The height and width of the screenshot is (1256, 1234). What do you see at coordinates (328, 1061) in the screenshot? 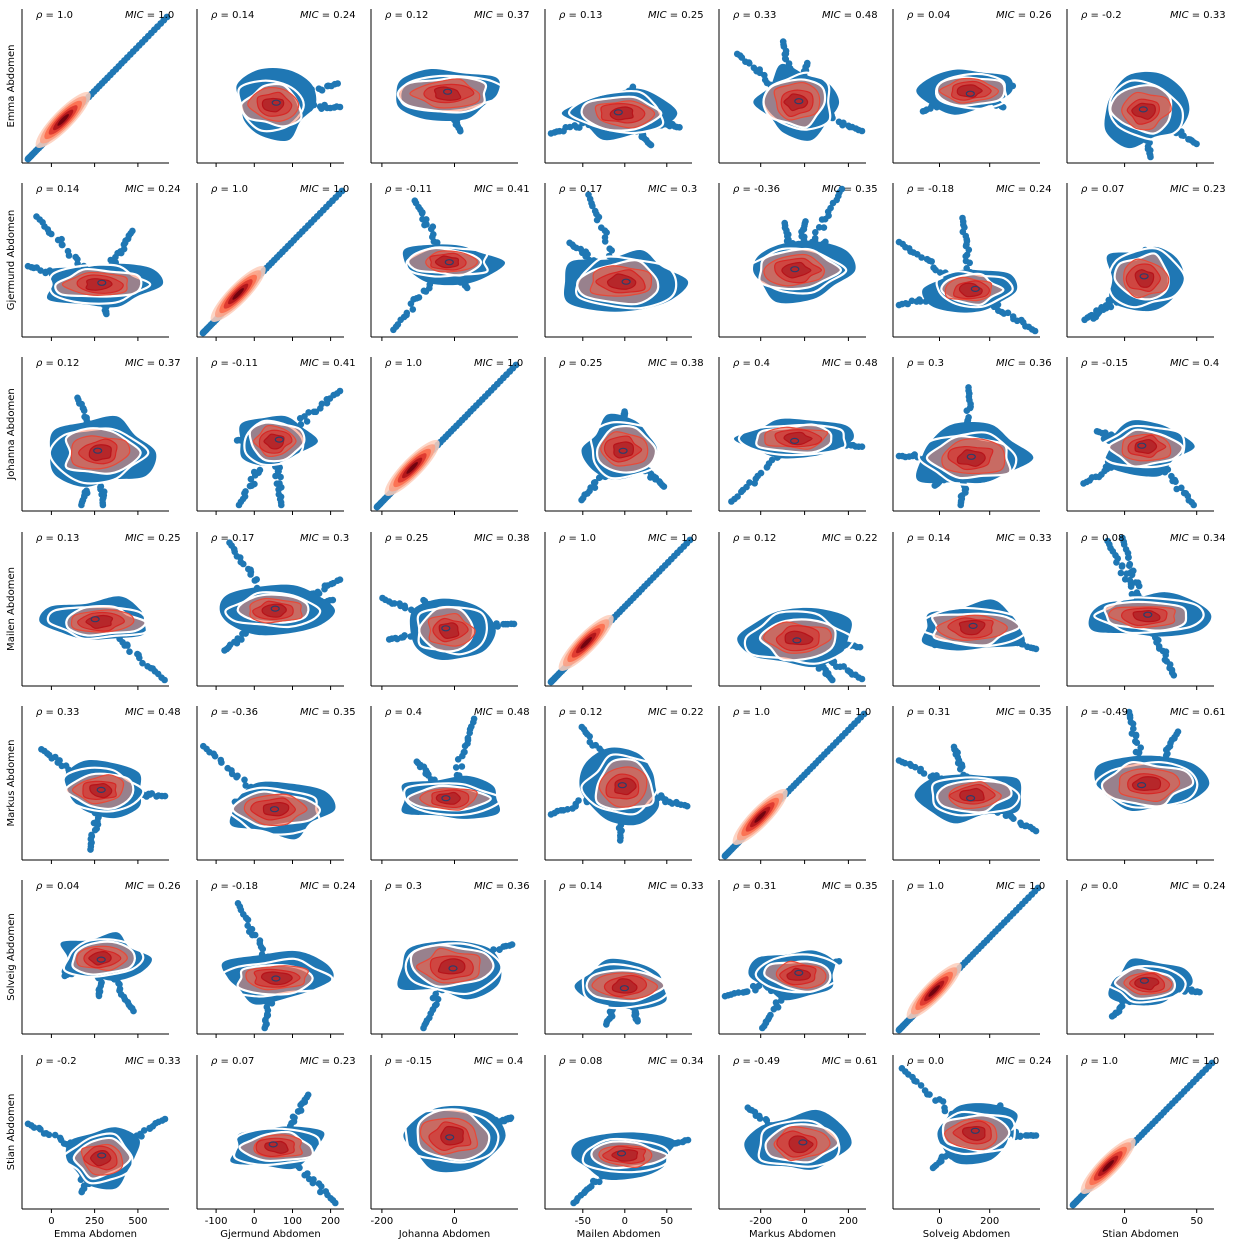
I see `mic-annotation: MIC = 0.23` at bounding box center [328, 1061].